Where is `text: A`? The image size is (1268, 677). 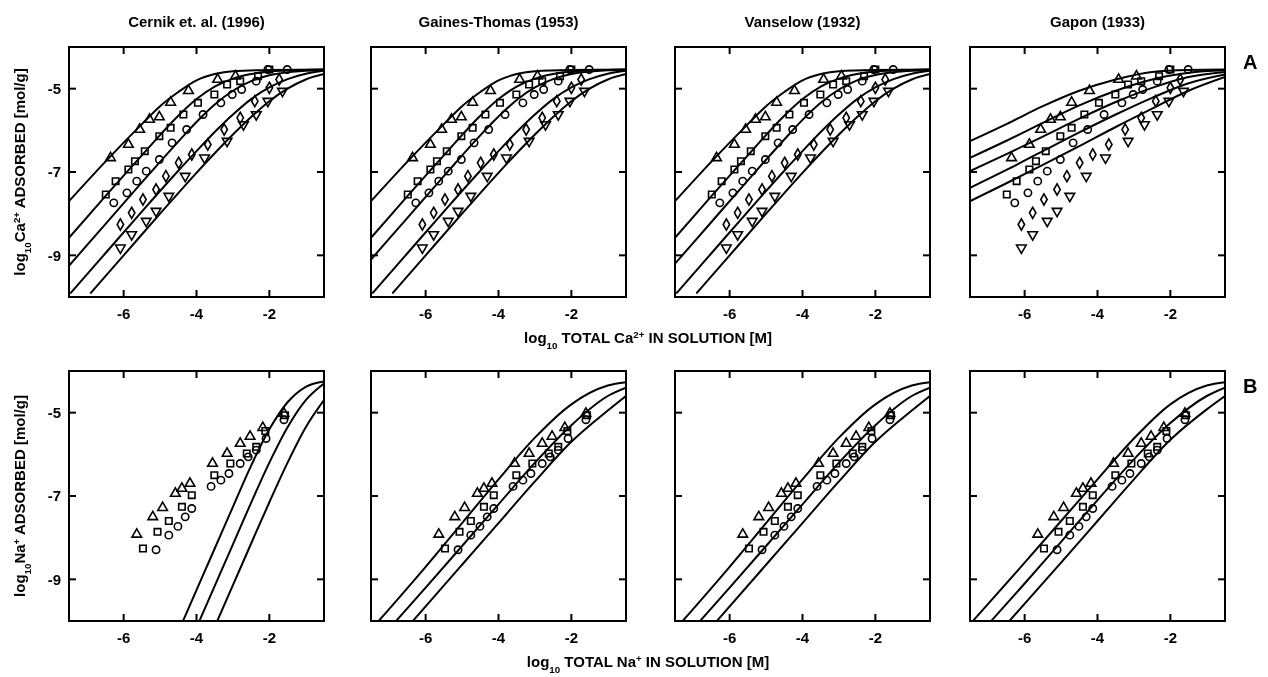
text: A is located at coordinates (1250, 62).